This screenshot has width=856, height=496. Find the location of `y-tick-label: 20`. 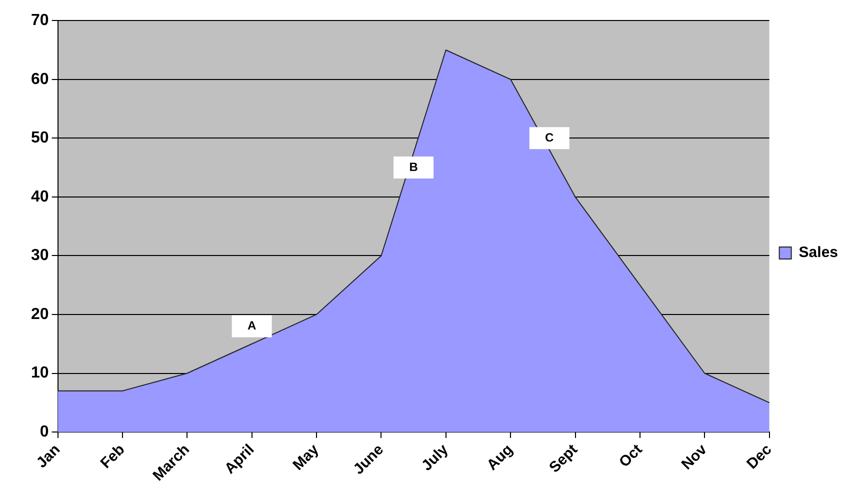

y-tick-label: 20 is located at coordinates (40, 314).